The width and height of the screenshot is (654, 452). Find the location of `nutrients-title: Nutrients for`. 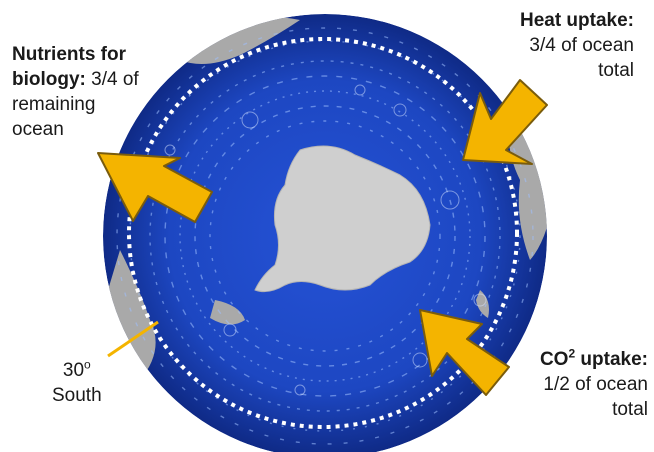

nutrients-title: Nutrients for is located at coordinates (69, 54).